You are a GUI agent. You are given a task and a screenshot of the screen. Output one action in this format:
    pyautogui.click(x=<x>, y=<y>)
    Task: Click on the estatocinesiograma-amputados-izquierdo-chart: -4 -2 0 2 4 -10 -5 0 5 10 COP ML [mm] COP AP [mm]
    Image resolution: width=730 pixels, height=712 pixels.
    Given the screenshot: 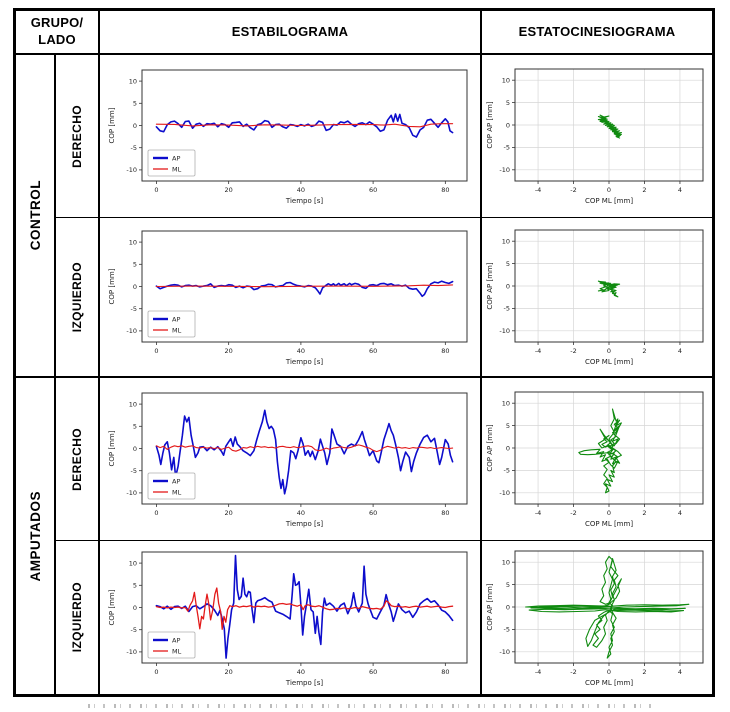 What is the action you would take?
    pyautogui.click(x=595, y=618)
    